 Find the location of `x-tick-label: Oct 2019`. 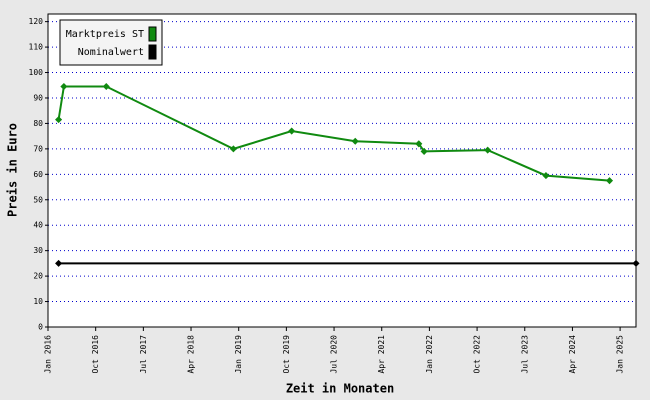

x-tick-label: Oct 2019 is located at coordinates (286, 354).